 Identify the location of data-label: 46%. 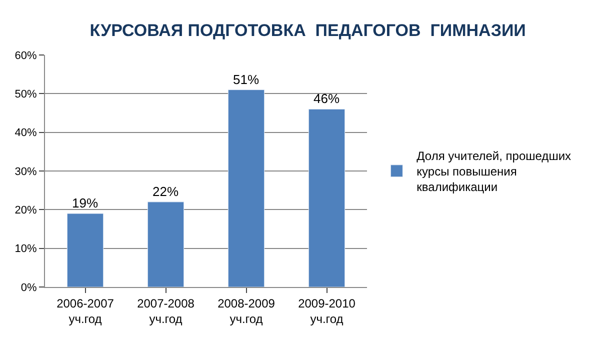
(327, 98).